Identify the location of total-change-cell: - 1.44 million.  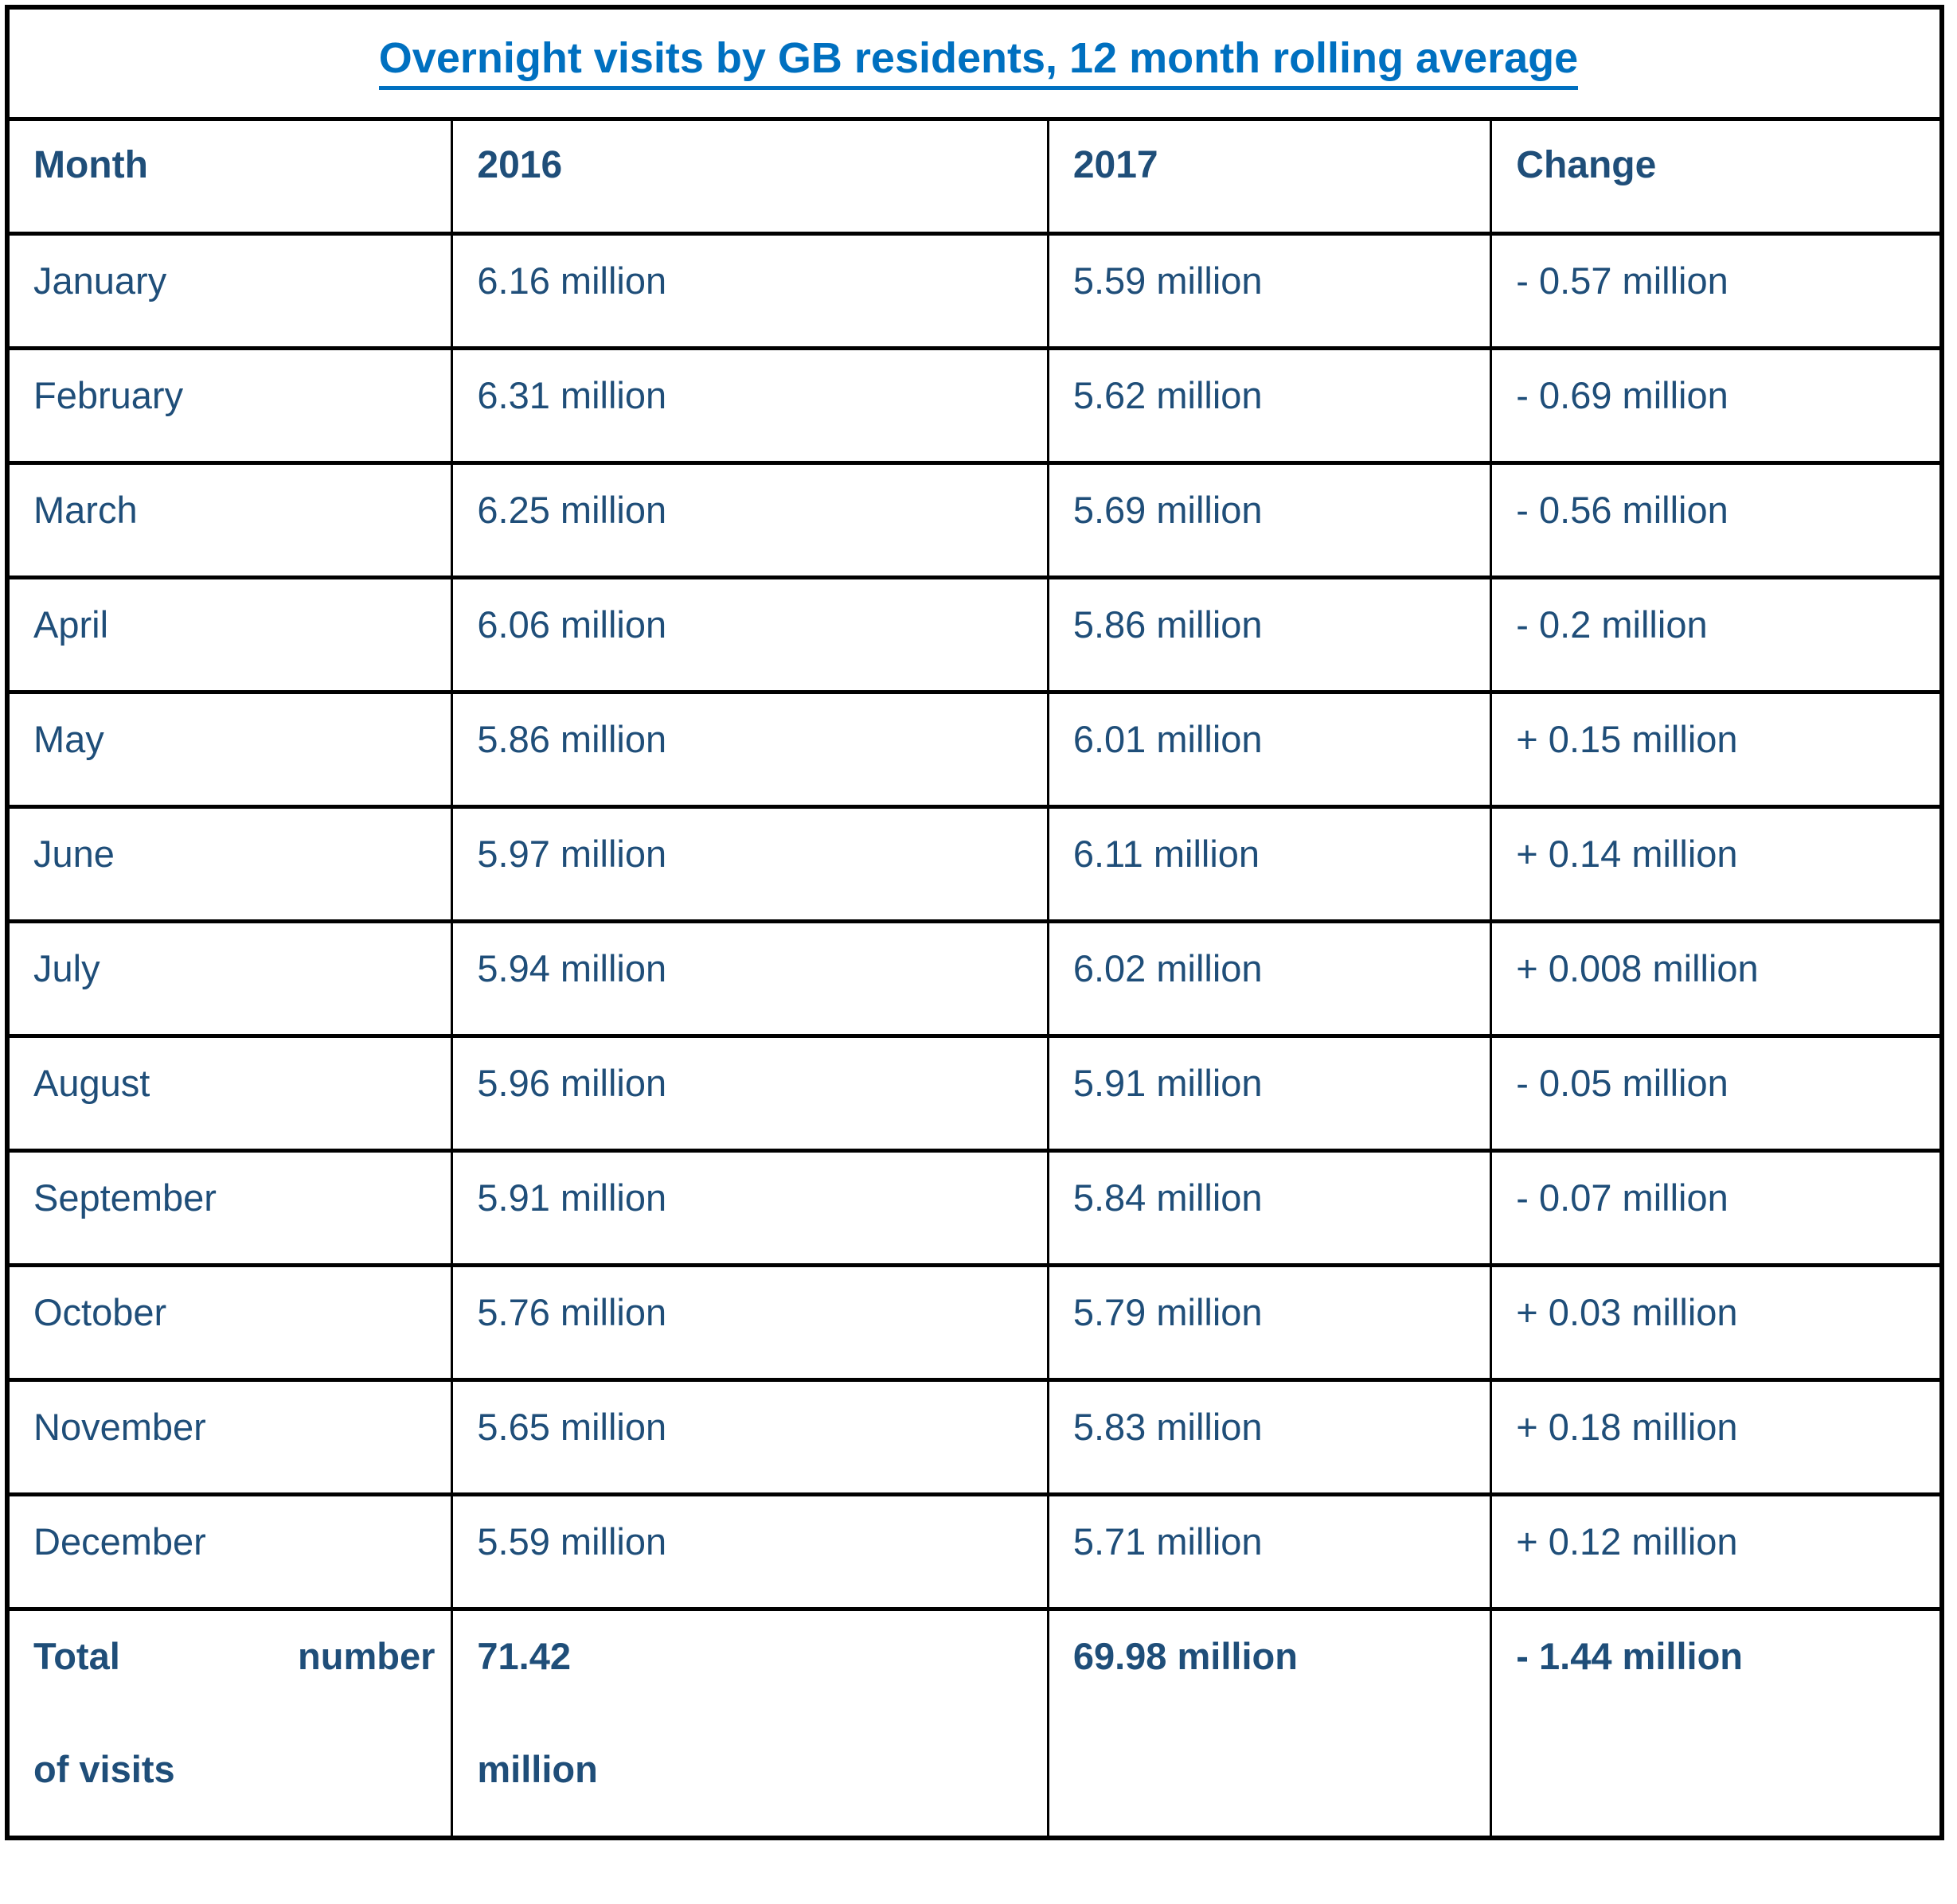
(1717, 1723).